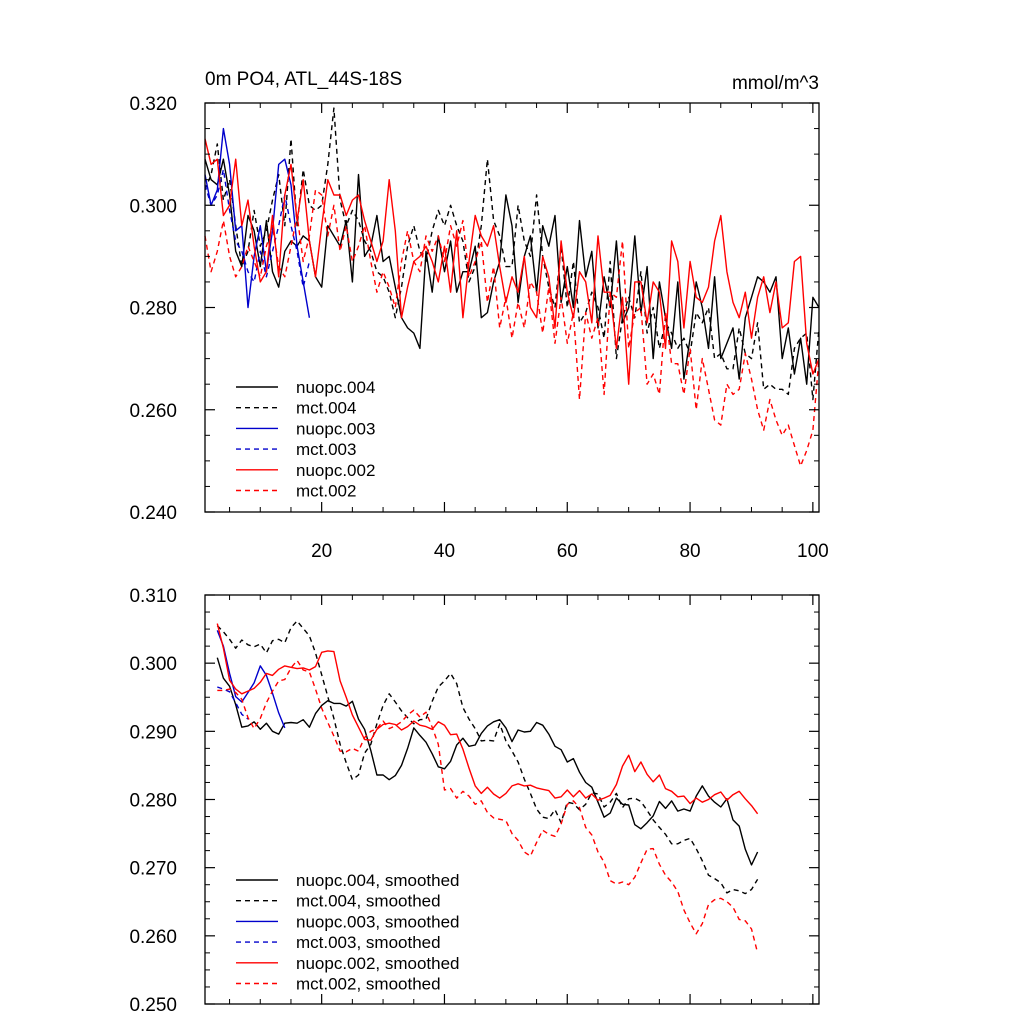 This screenshot has height=1024, width=1024. Describe the element at coordinates (368, 942) in the screenshot. I see `legend-label: mct.003, smoothed` at that location.